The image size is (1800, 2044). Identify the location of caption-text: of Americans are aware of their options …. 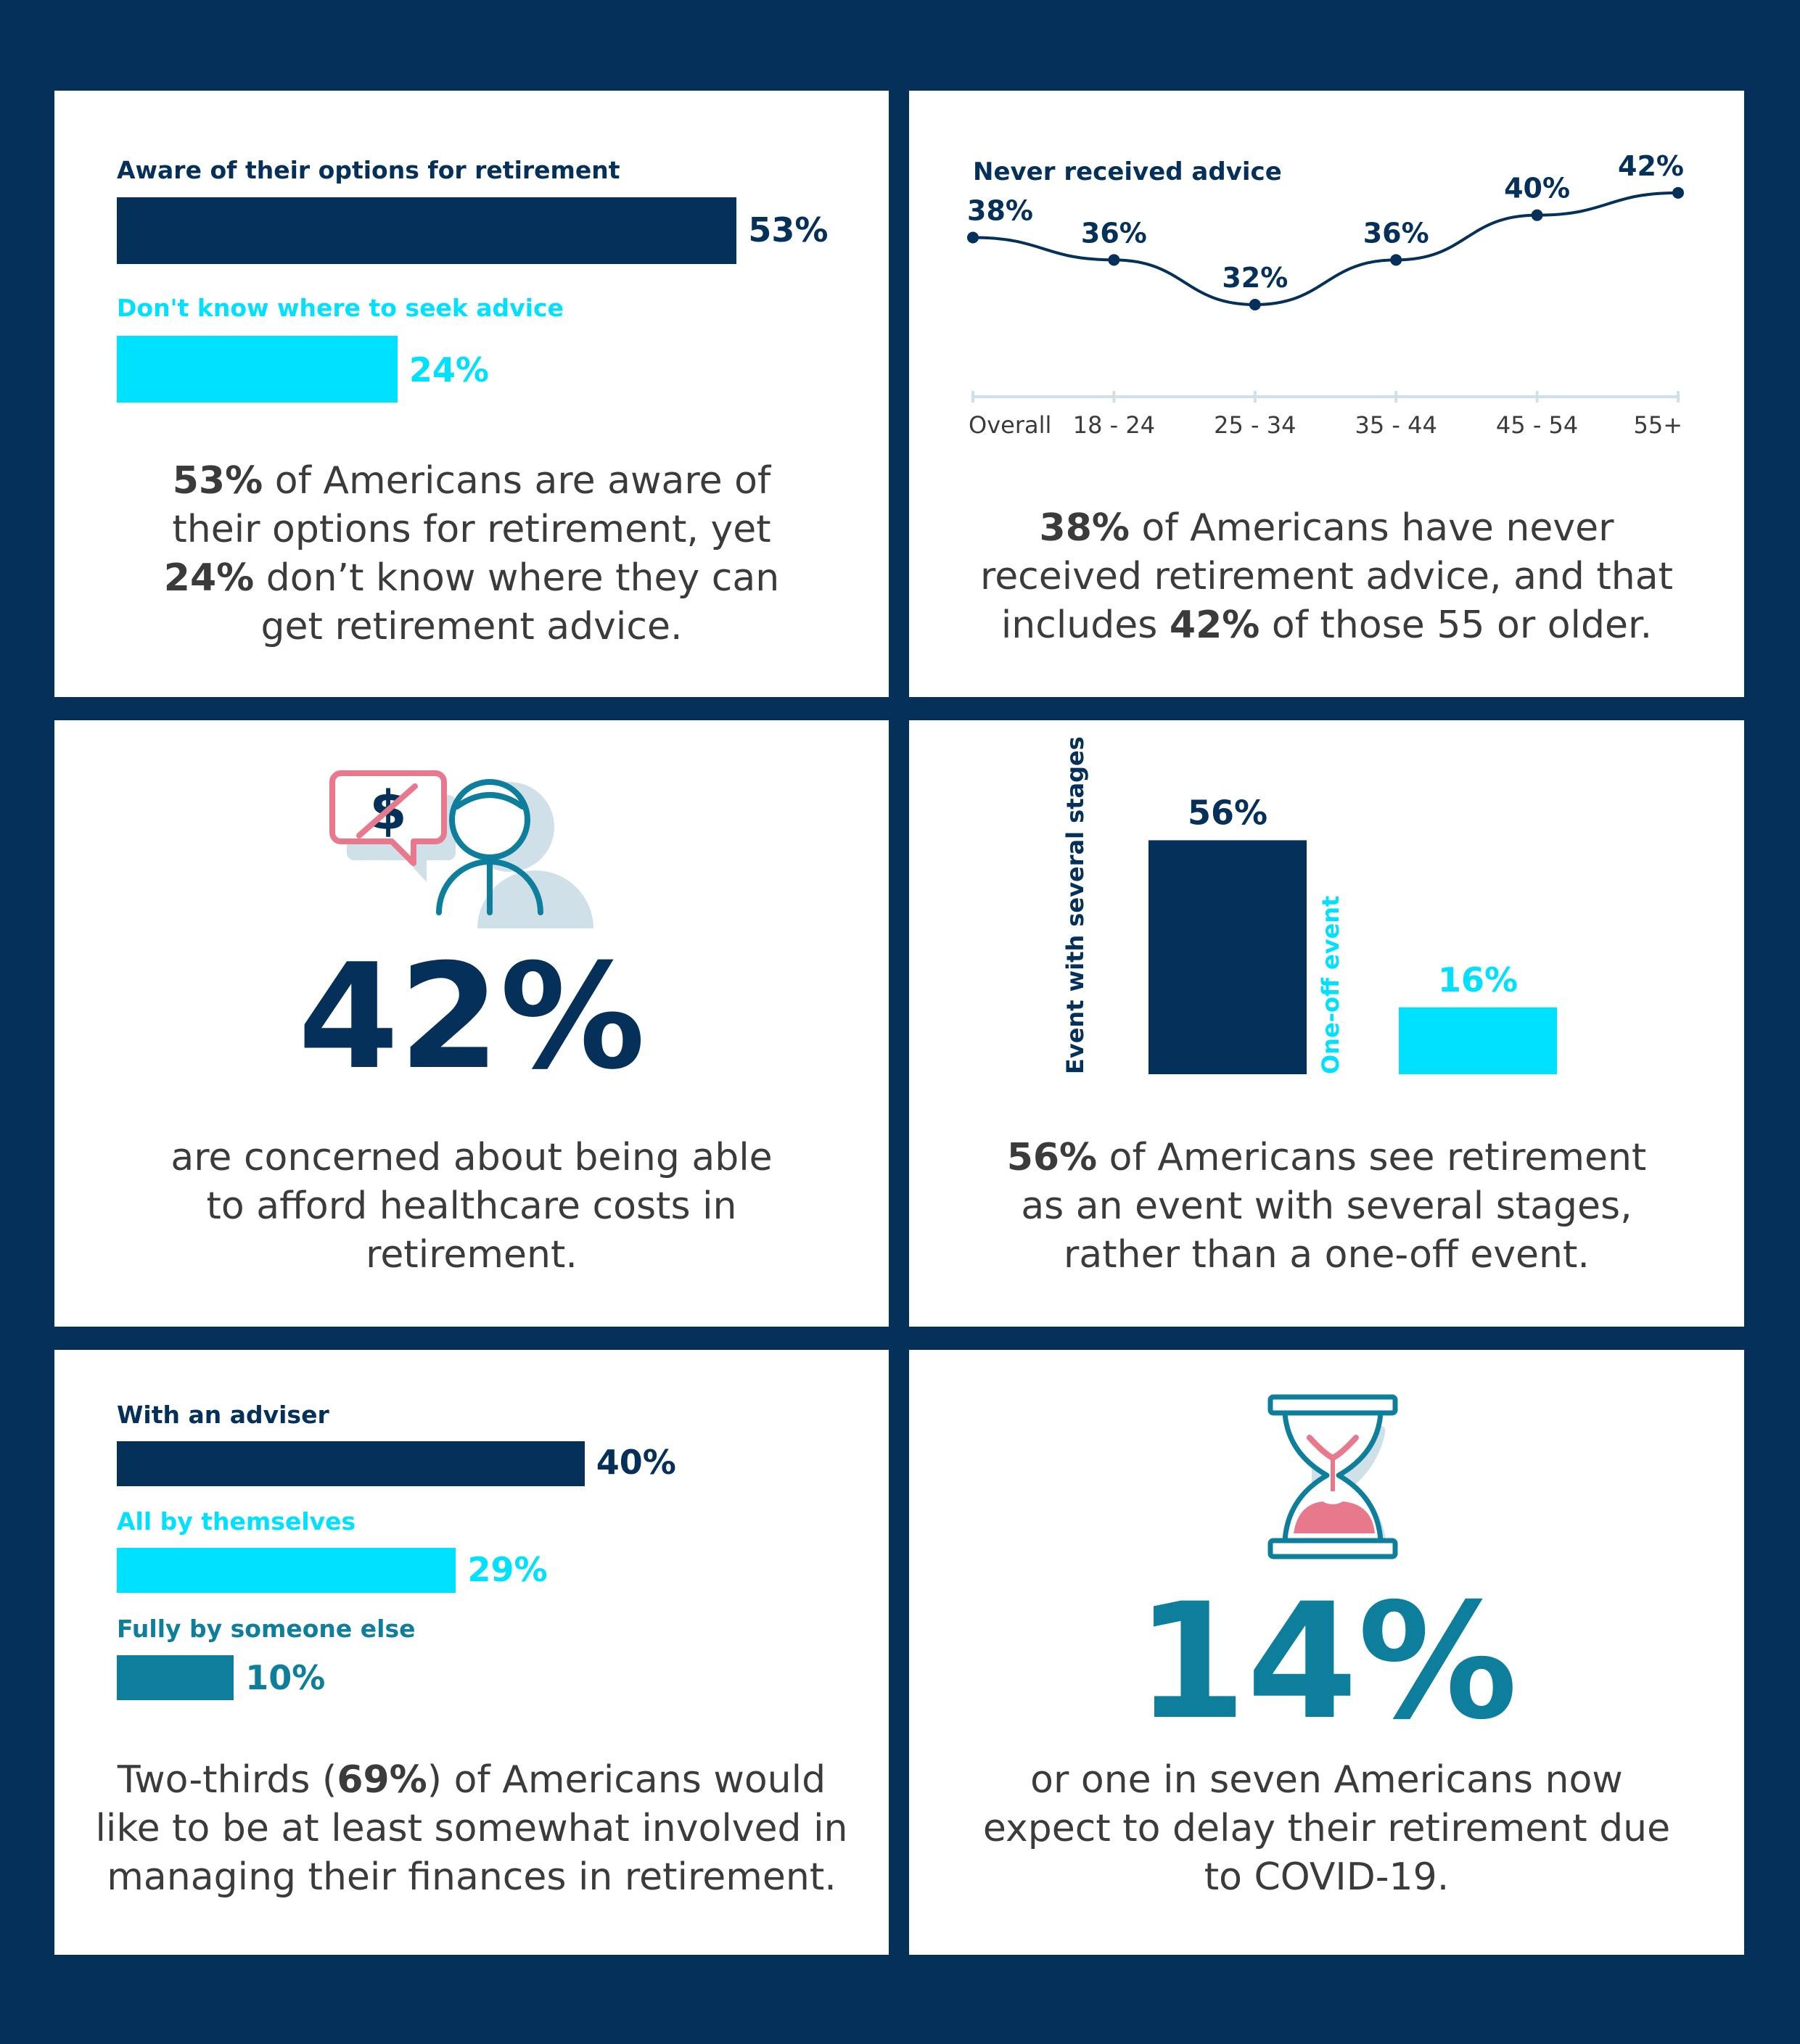
(472, 505).